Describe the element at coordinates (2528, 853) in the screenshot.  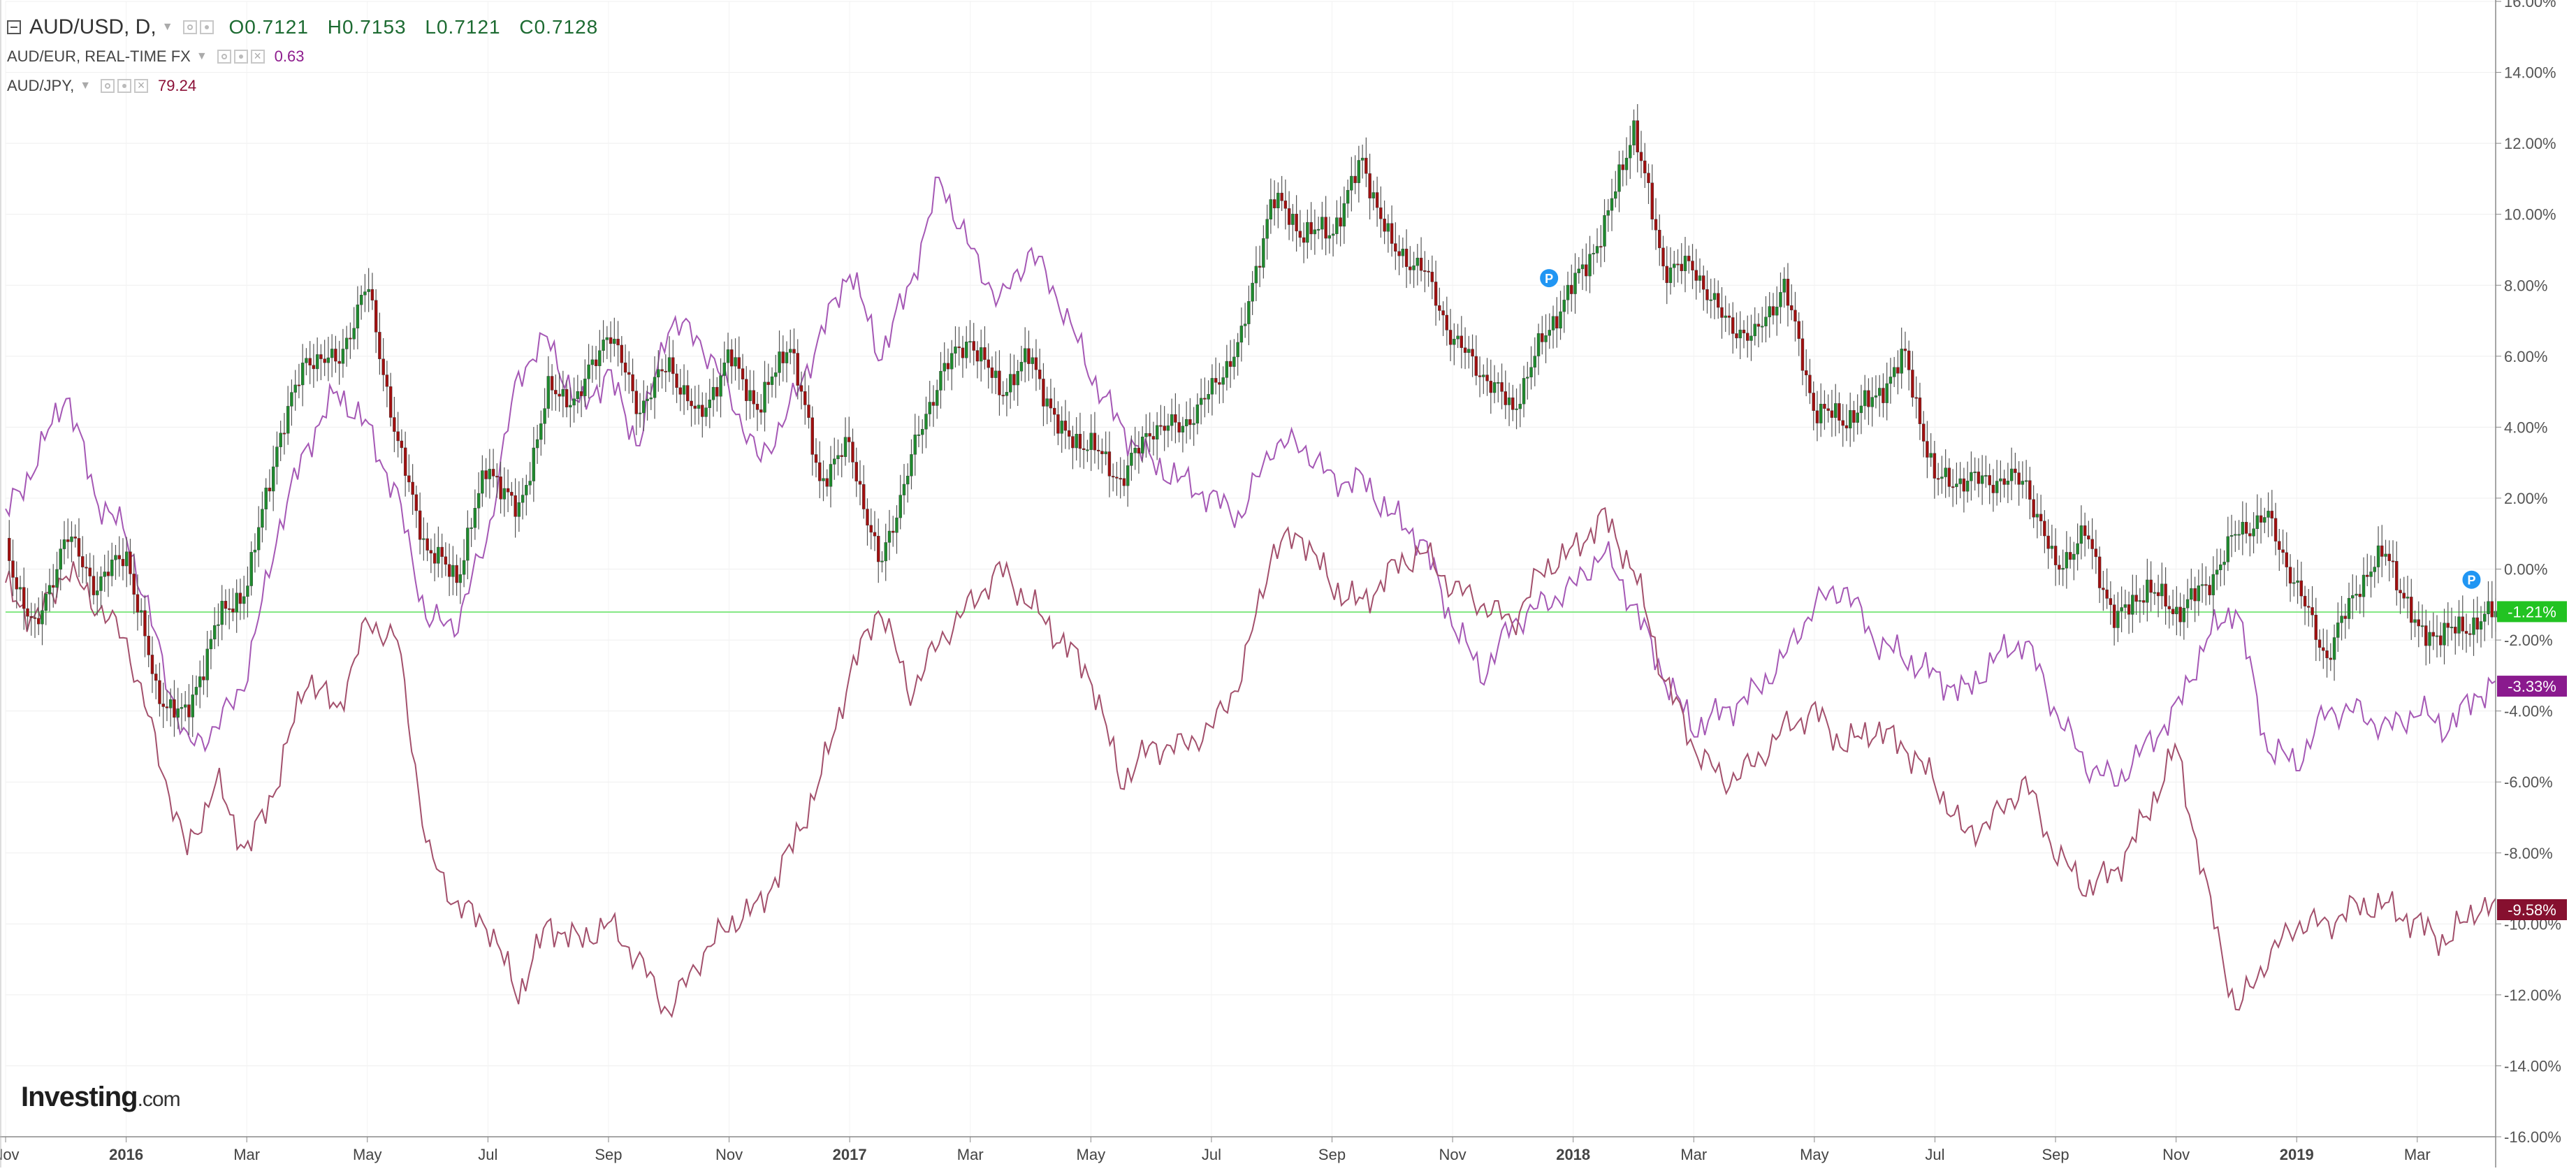
I see `y-tick-label: -8.00%` at that location.